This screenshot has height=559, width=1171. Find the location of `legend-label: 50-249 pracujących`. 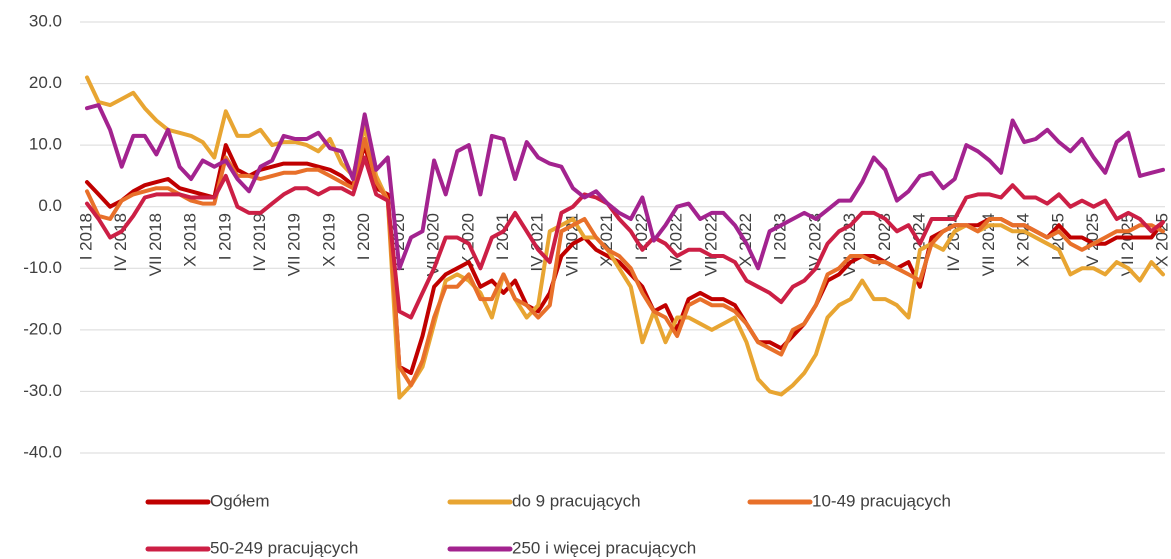

legend-label: 50-249 pracujących is located at coordinates (284, 547).